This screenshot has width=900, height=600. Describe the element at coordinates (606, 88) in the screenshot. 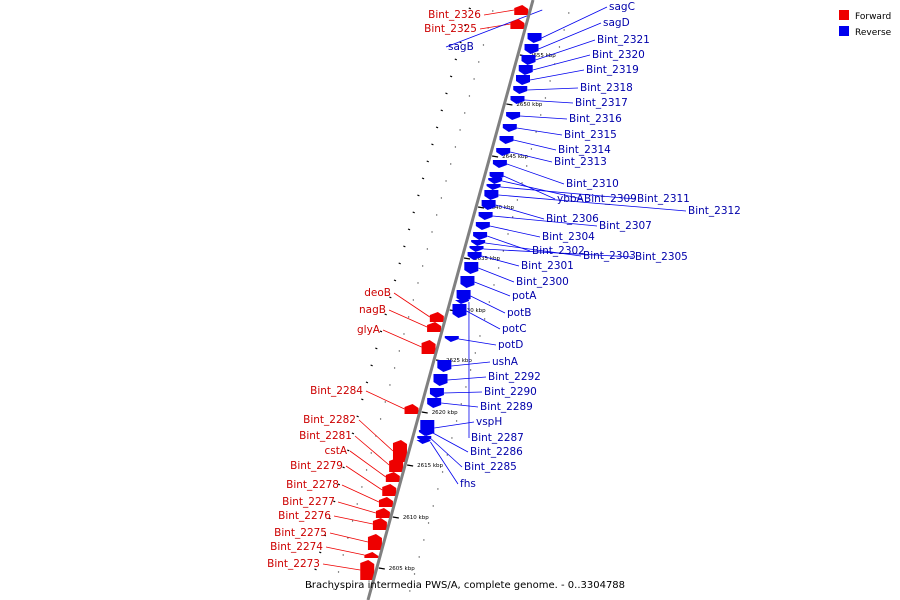

I see `reverse-gene-label: Bint_2318` at that location.